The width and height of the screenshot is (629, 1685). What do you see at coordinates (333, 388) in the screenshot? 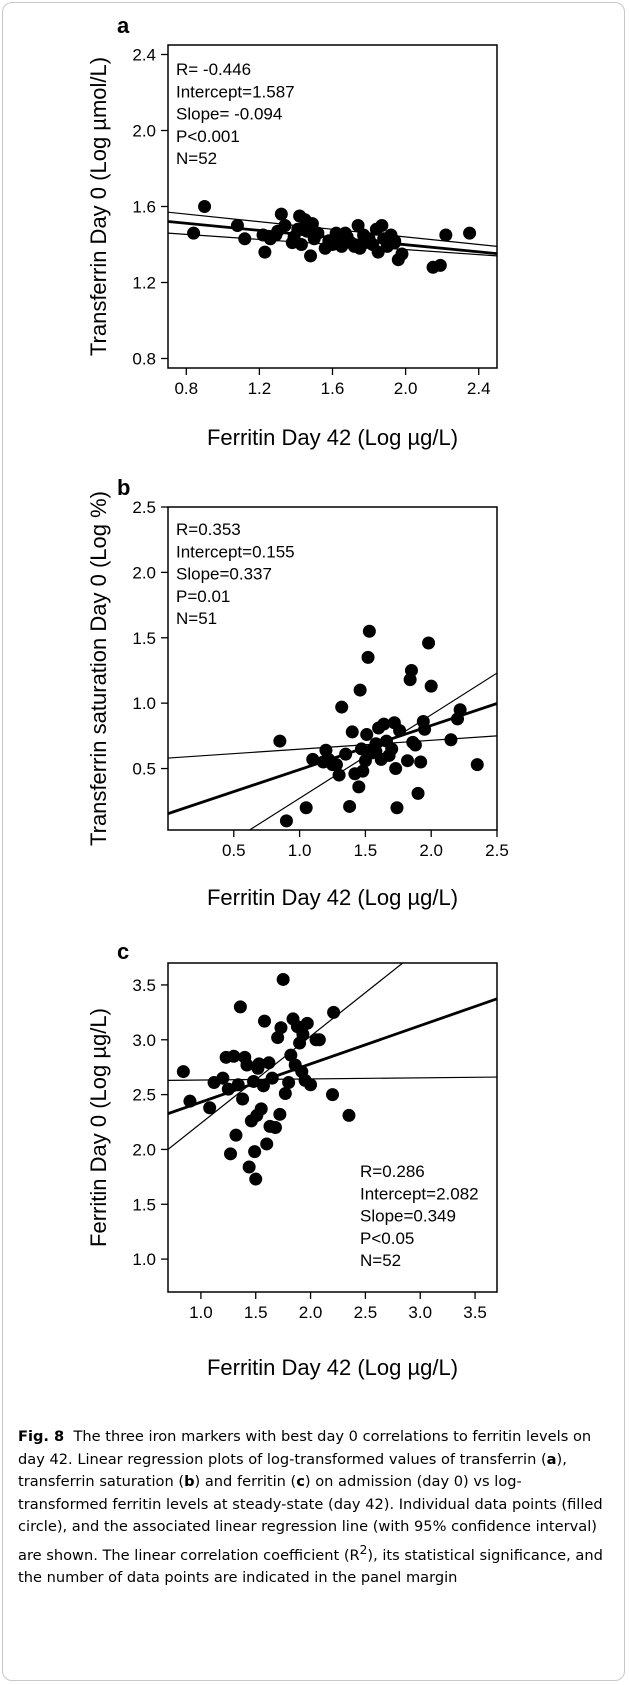
I see `x-tick-label: 1.6` at bounding box center [333, 388].